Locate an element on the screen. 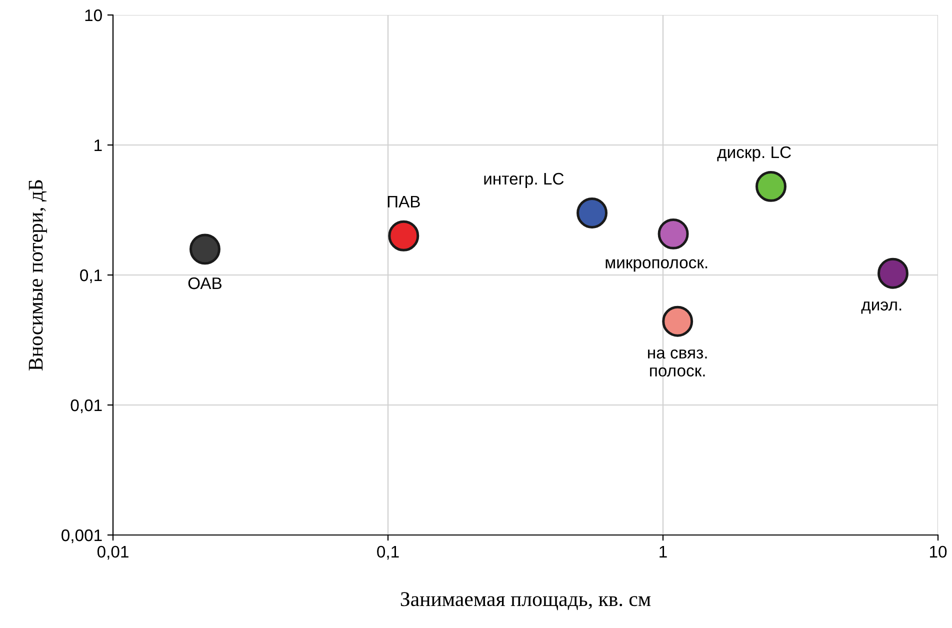  x-tick-label: 0,01 is located at coordinates (112, 553).